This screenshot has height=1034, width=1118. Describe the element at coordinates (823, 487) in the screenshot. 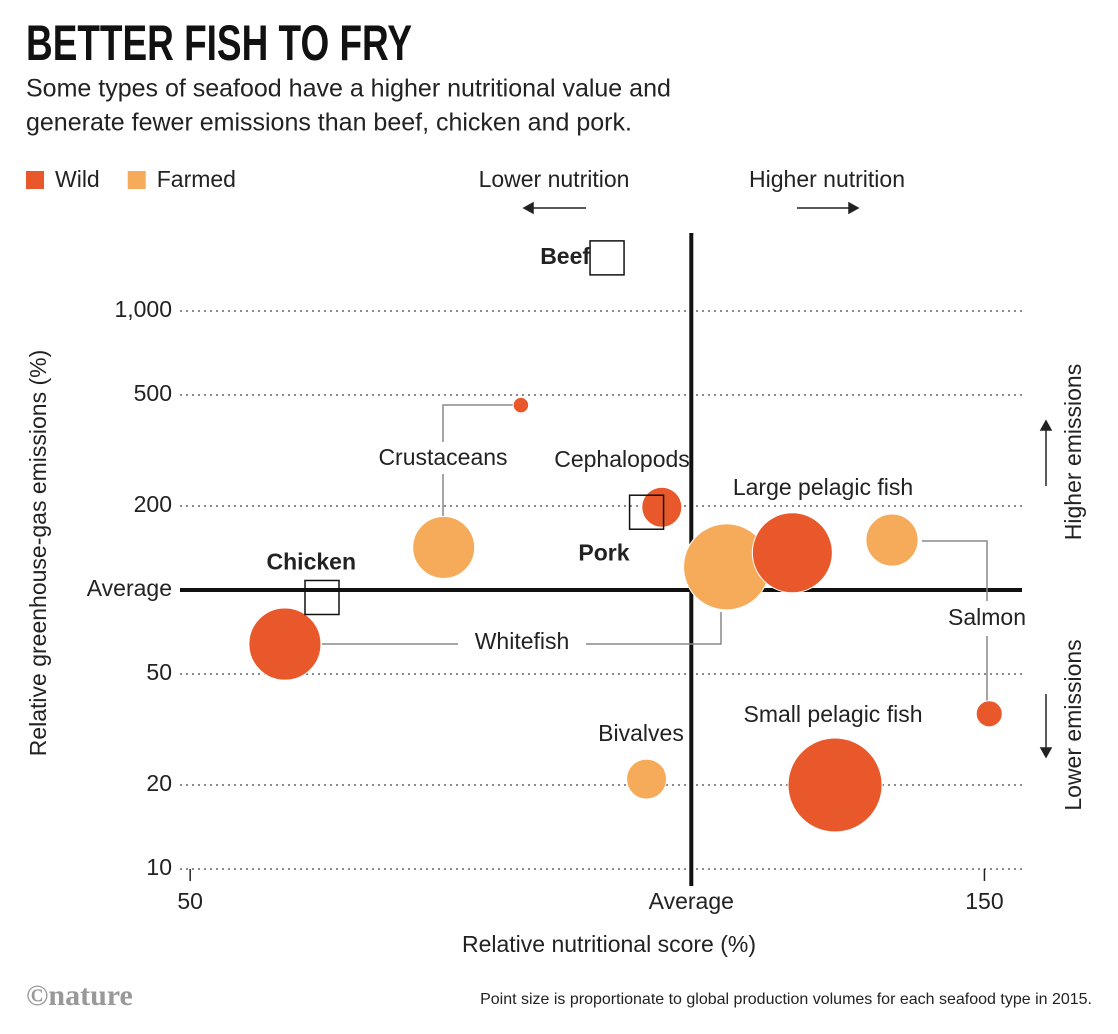

I see `annotation: Large pelagic fish` at that location.